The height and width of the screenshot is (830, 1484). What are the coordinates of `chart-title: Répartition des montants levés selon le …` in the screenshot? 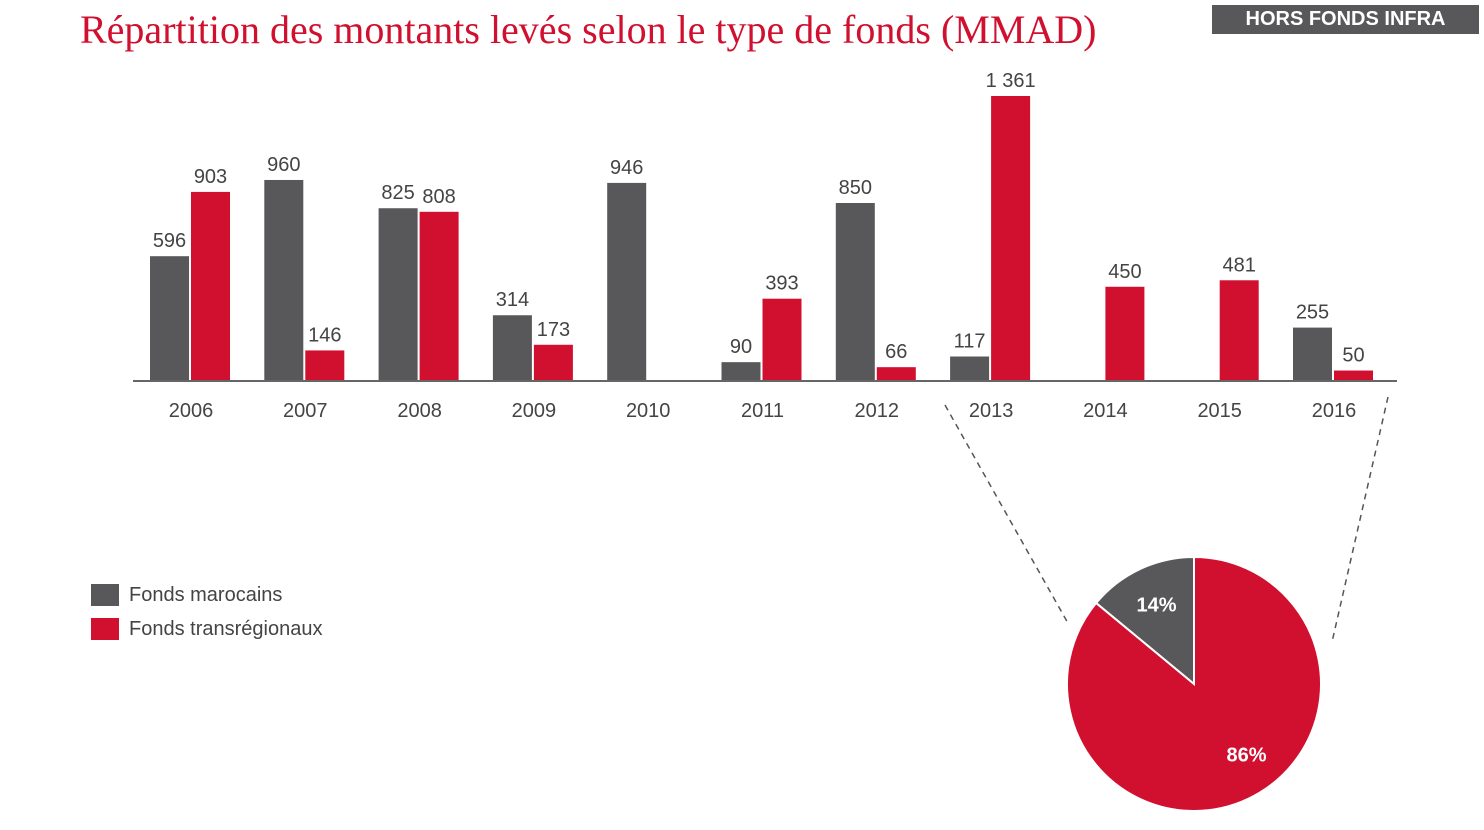 It's located at (588, 29).